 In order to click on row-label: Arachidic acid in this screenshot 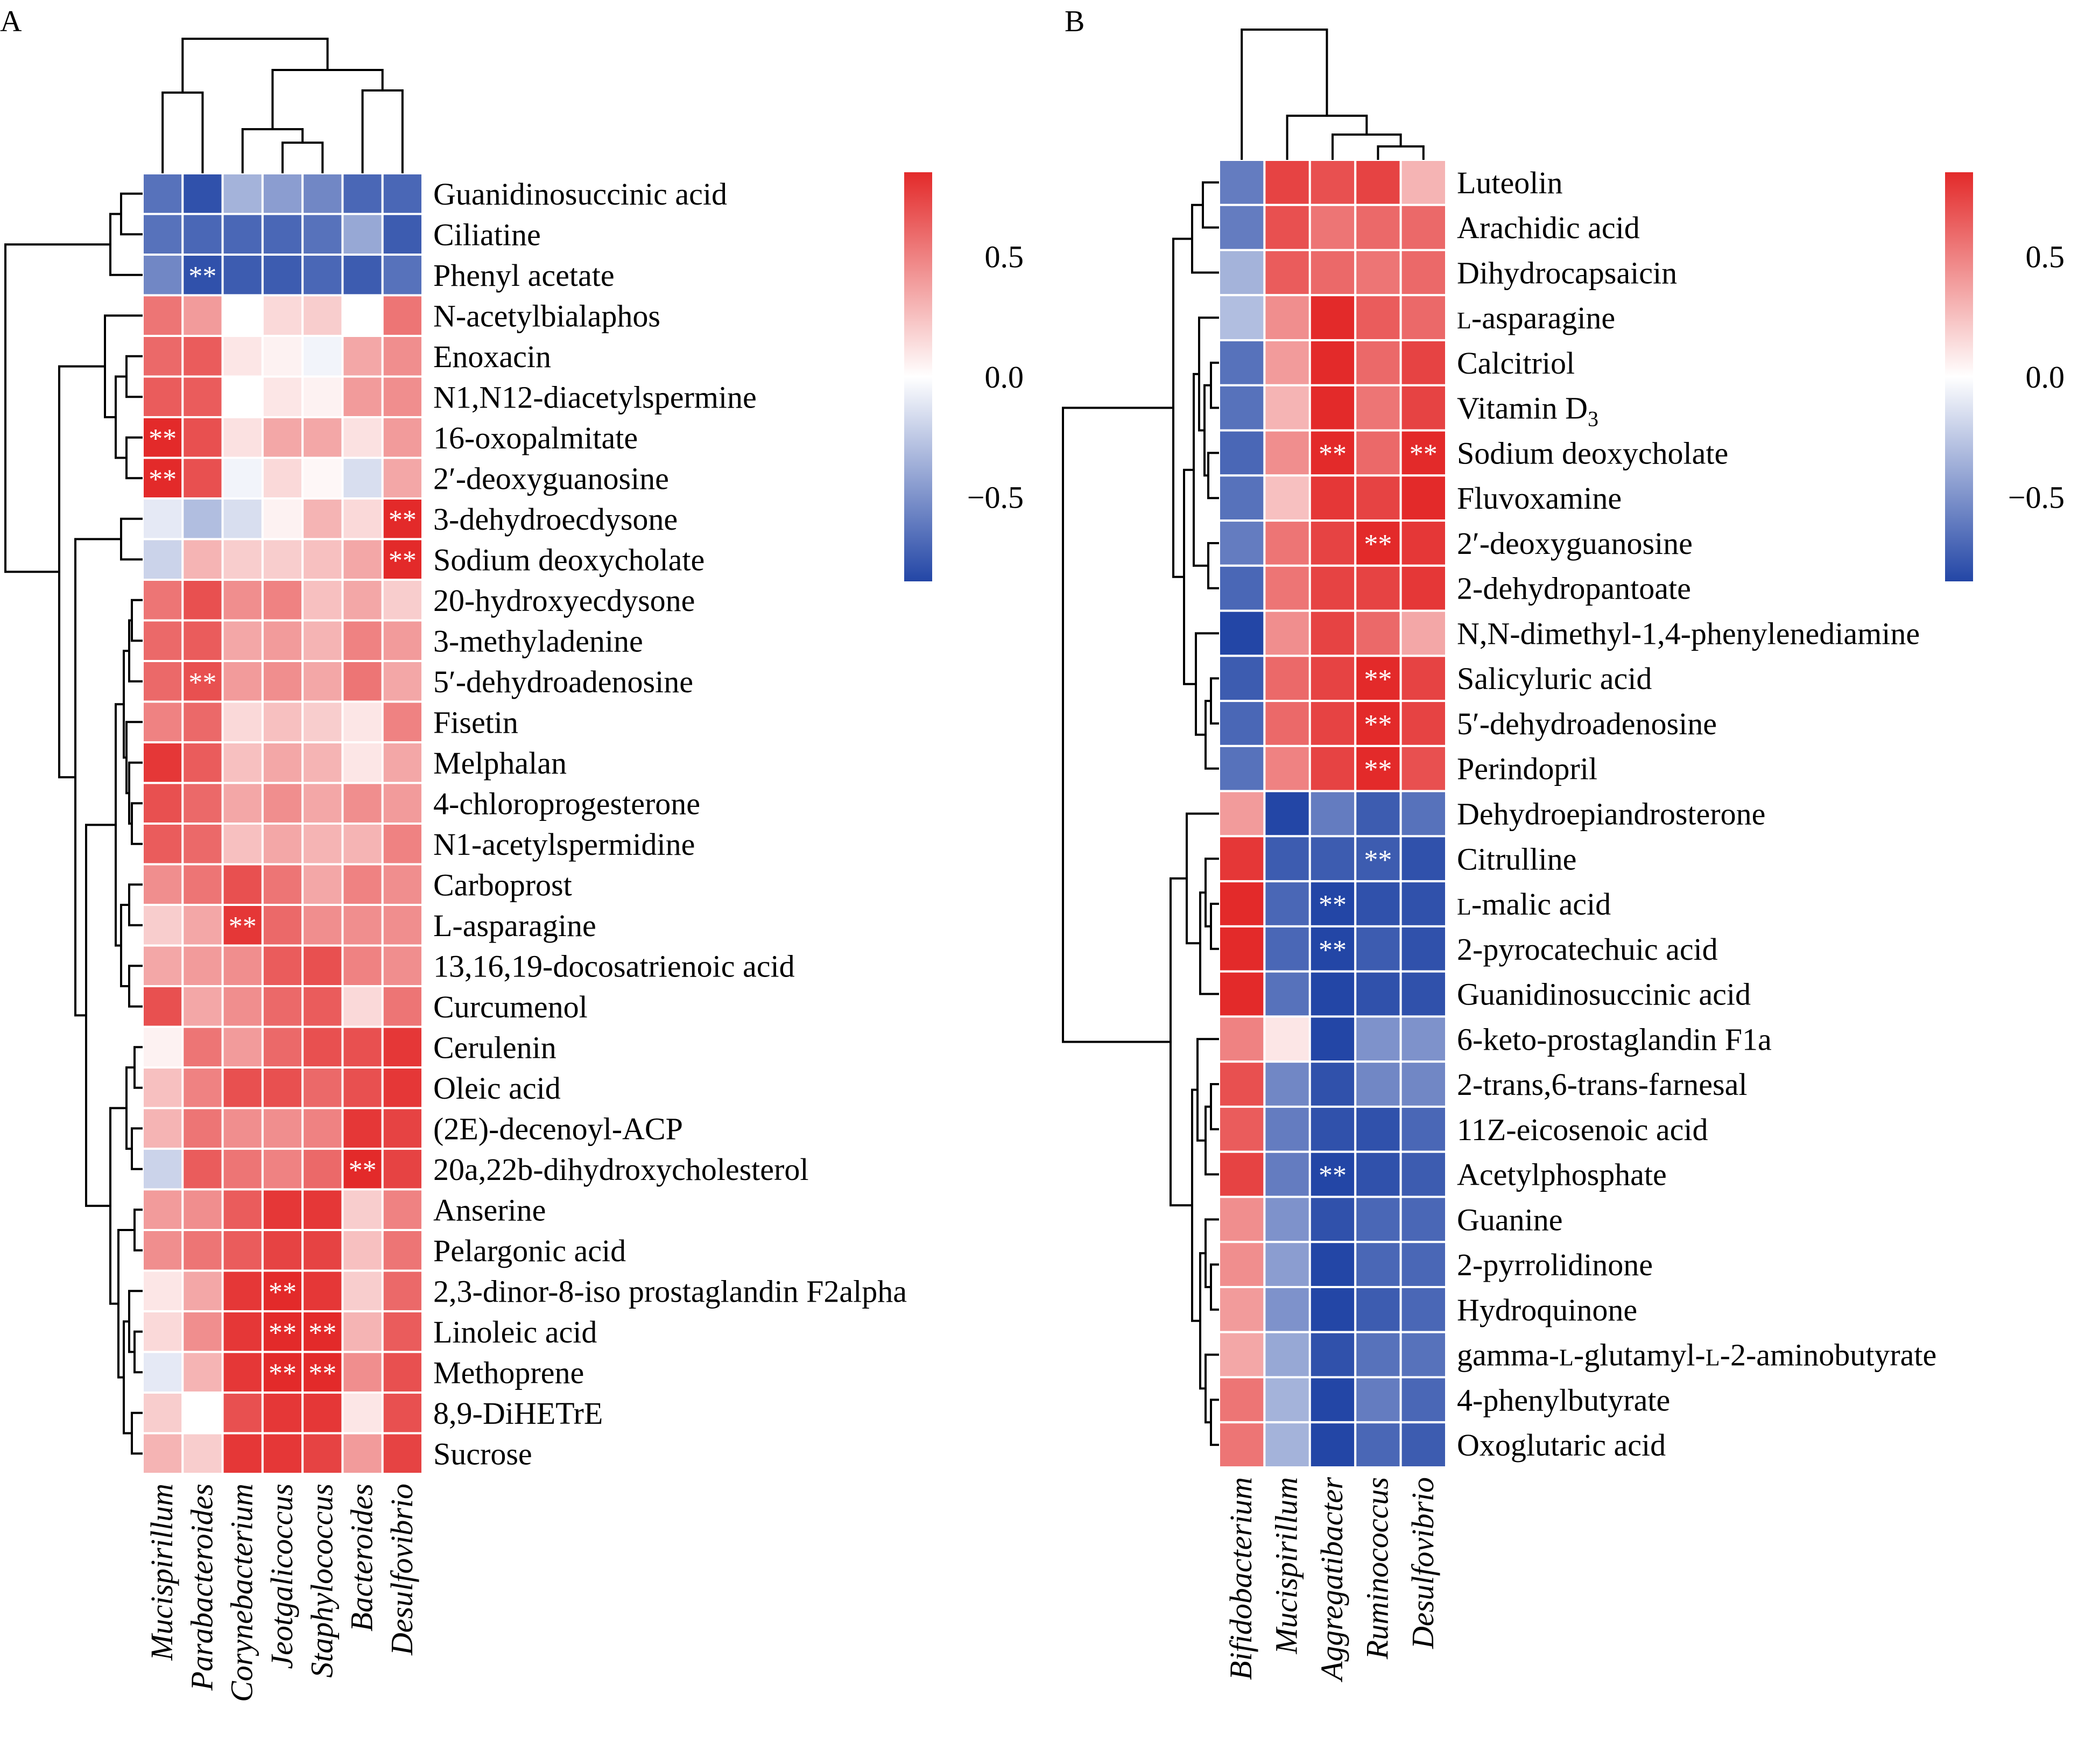, I will do `click(1548, 228)`.